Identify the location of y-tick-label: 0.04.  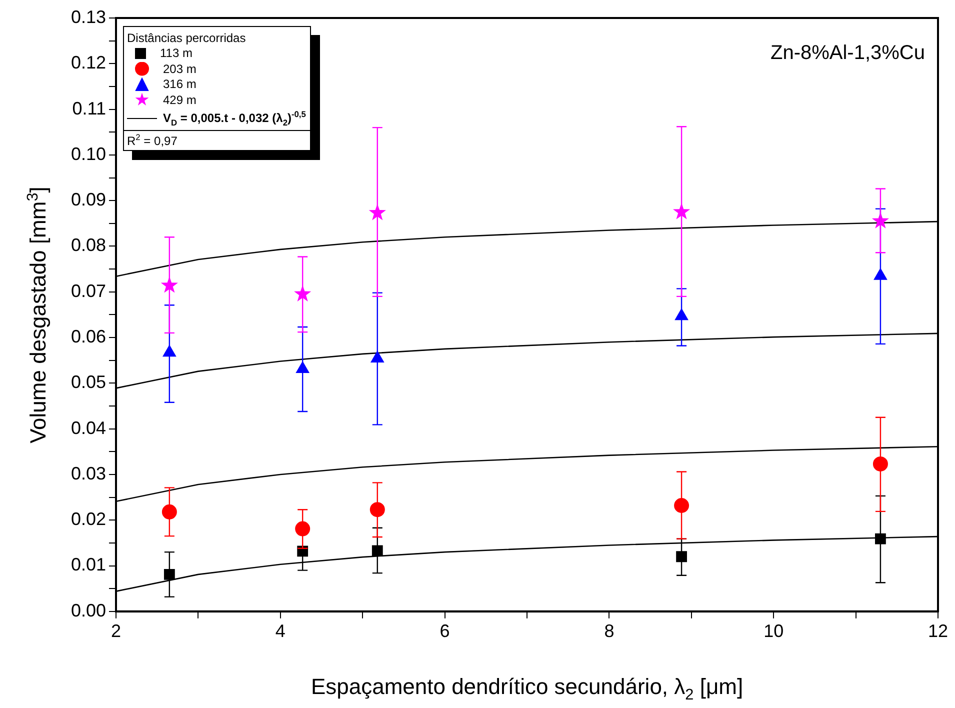
(88, 428).